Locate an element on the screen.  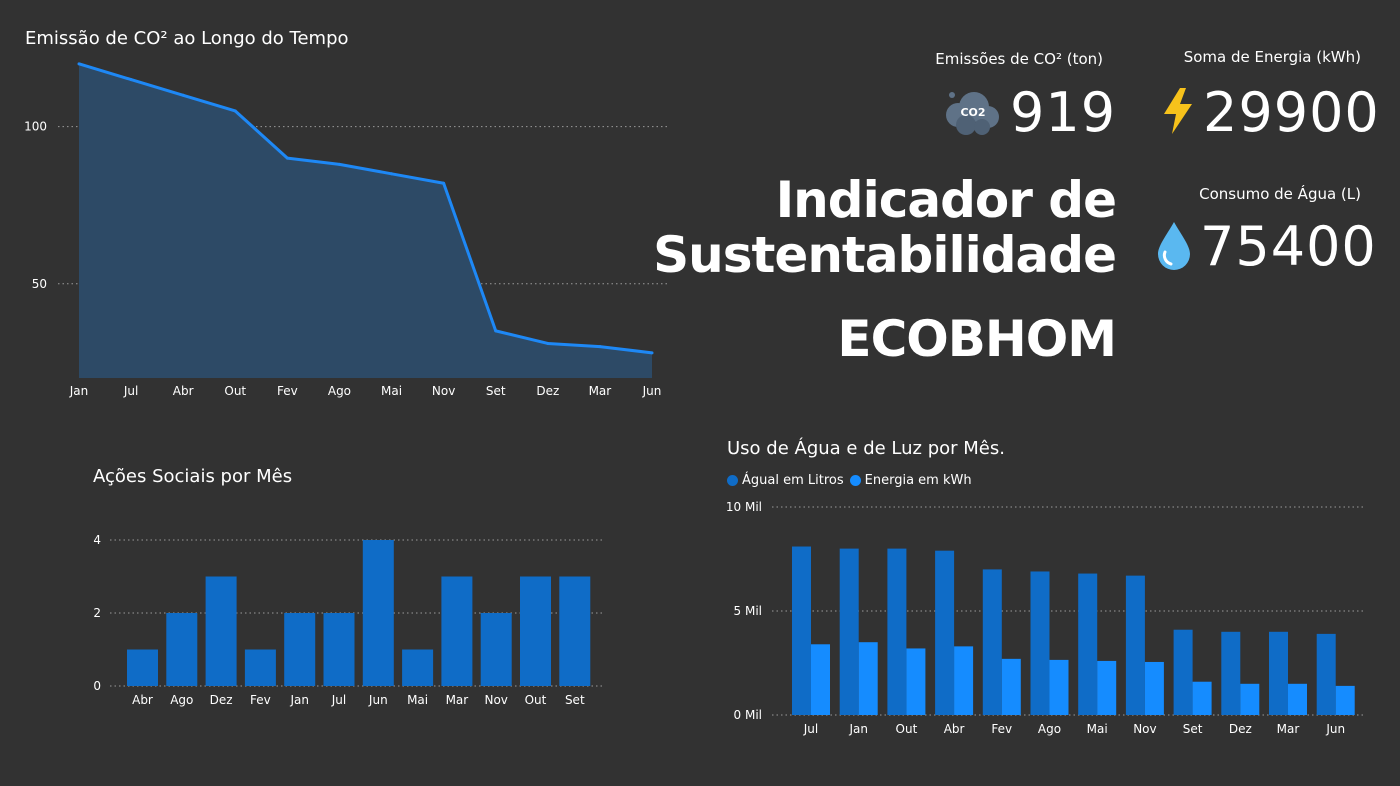
water-kpi-value: 75400 is located at coordinates (1288, 246).